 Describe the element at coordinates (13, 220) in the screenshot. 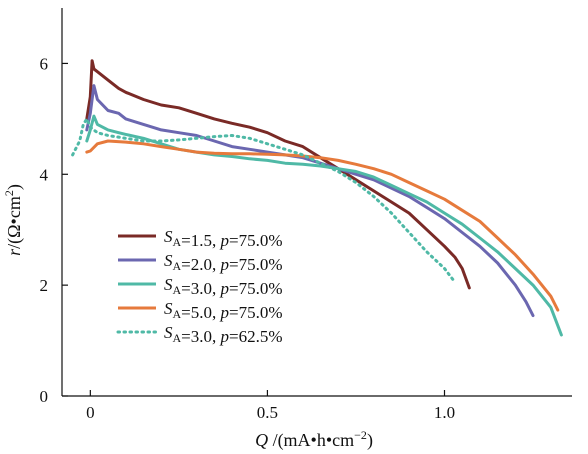

I see `y-axis-title: r/(Ω•cm2)` at that location.